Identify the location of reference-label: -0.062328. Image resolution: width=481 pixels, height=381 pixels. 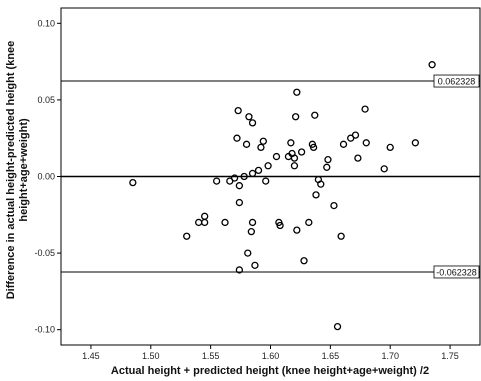
(456, 272).